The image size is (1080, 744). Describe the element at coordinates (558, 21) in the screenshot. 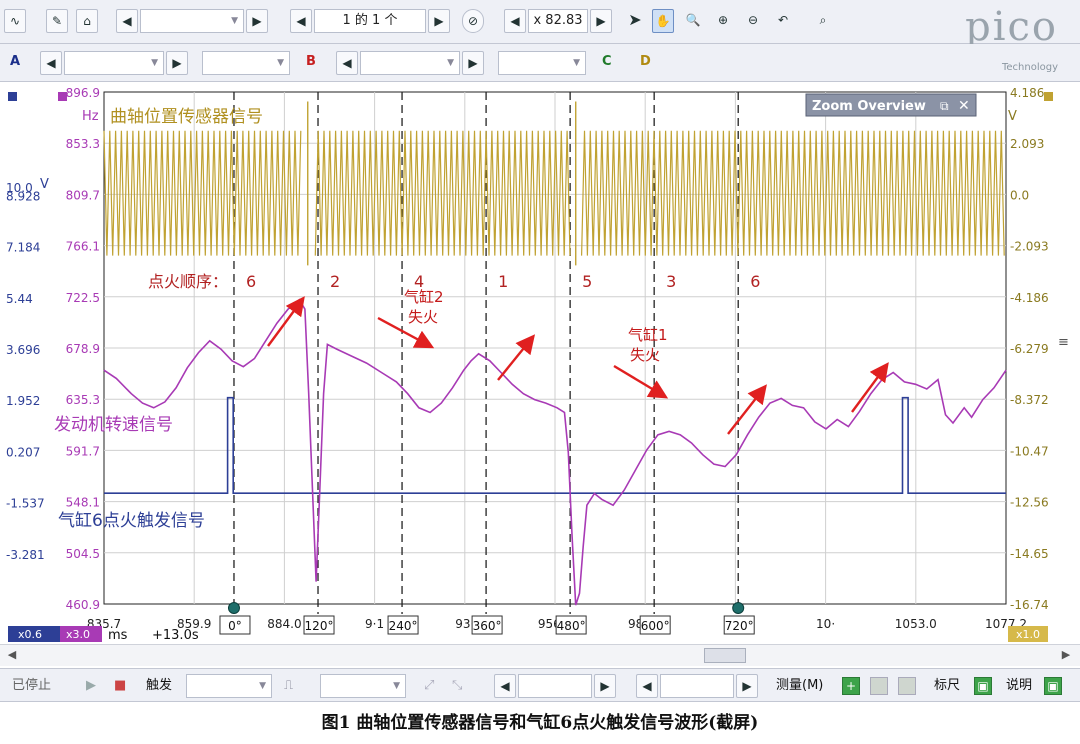

I see `zoom-value: x 82.83` at that location.